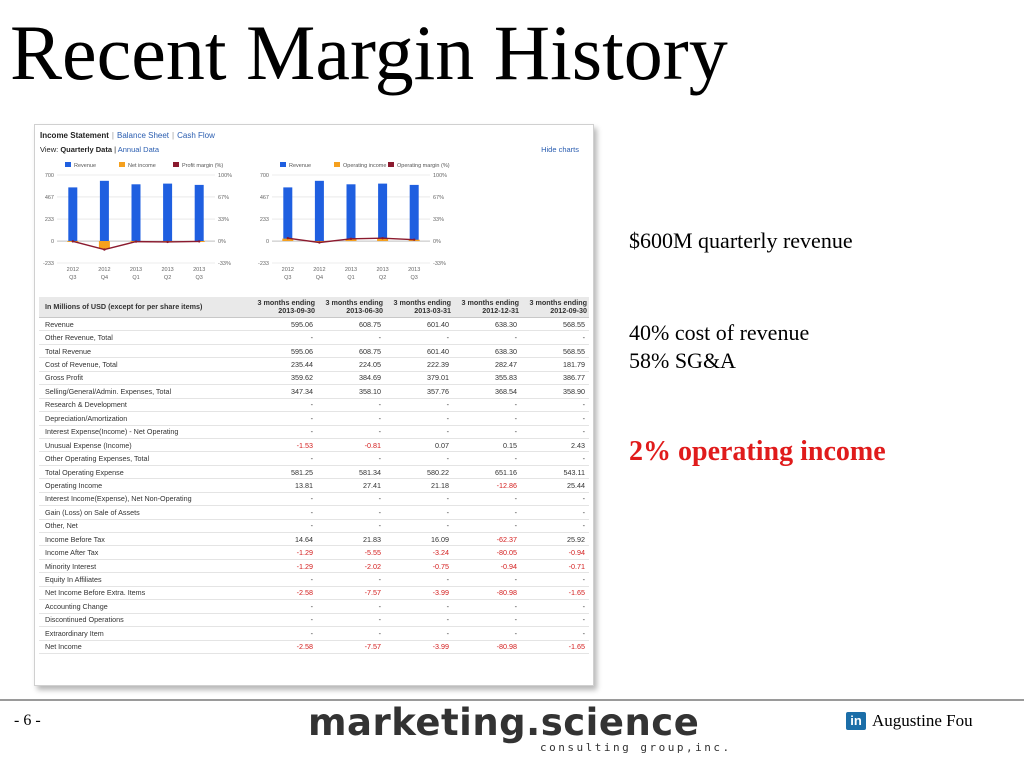 The image size is (1024, 768). What do you see at coordinates (437, 242) in the screenshot?
I see `y2-tick-label: 0%` at bounding box center [437, 242].